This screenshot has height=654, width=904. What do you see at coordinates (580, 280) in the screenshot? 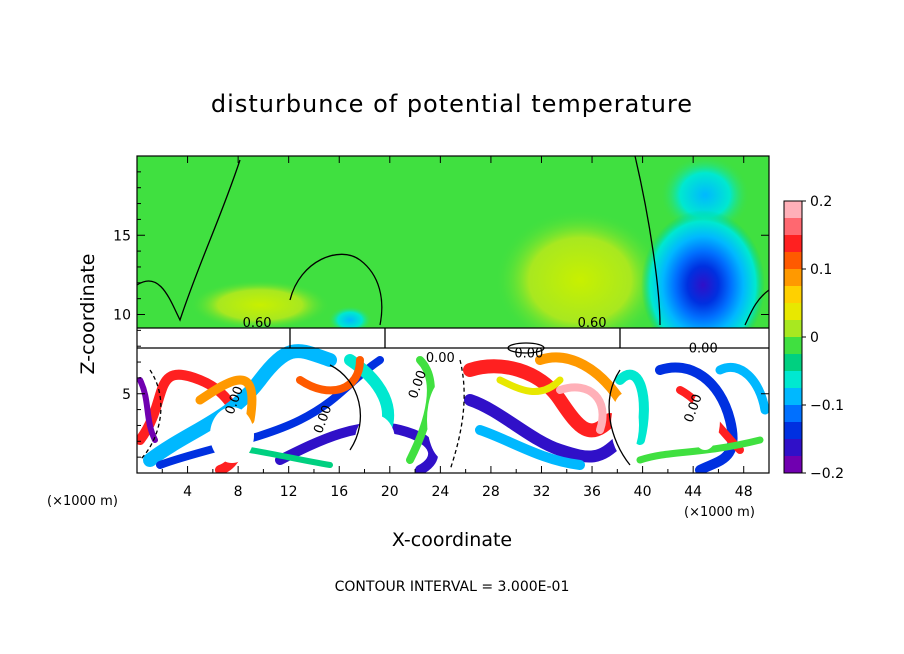
I see `yellow-patch-right` at bounding box center [580, 280].